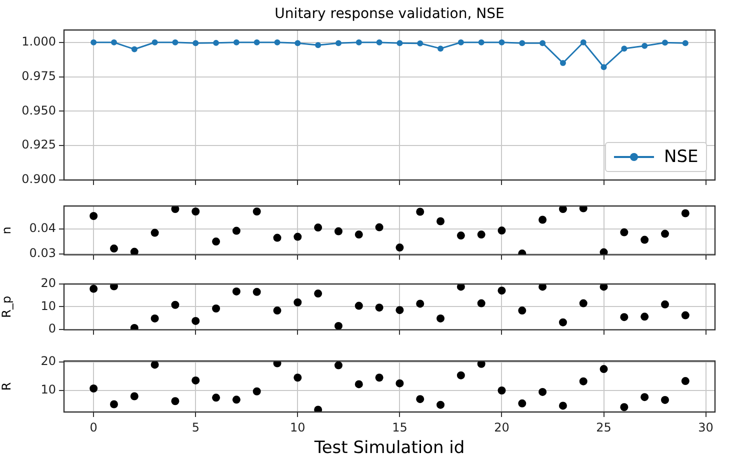 This screenshot has width=738, height=459. What do you see at coordinates (42, 253) in the screenshot?
I see `y-tick-label: 0.03` at bounding box center [42, 253].